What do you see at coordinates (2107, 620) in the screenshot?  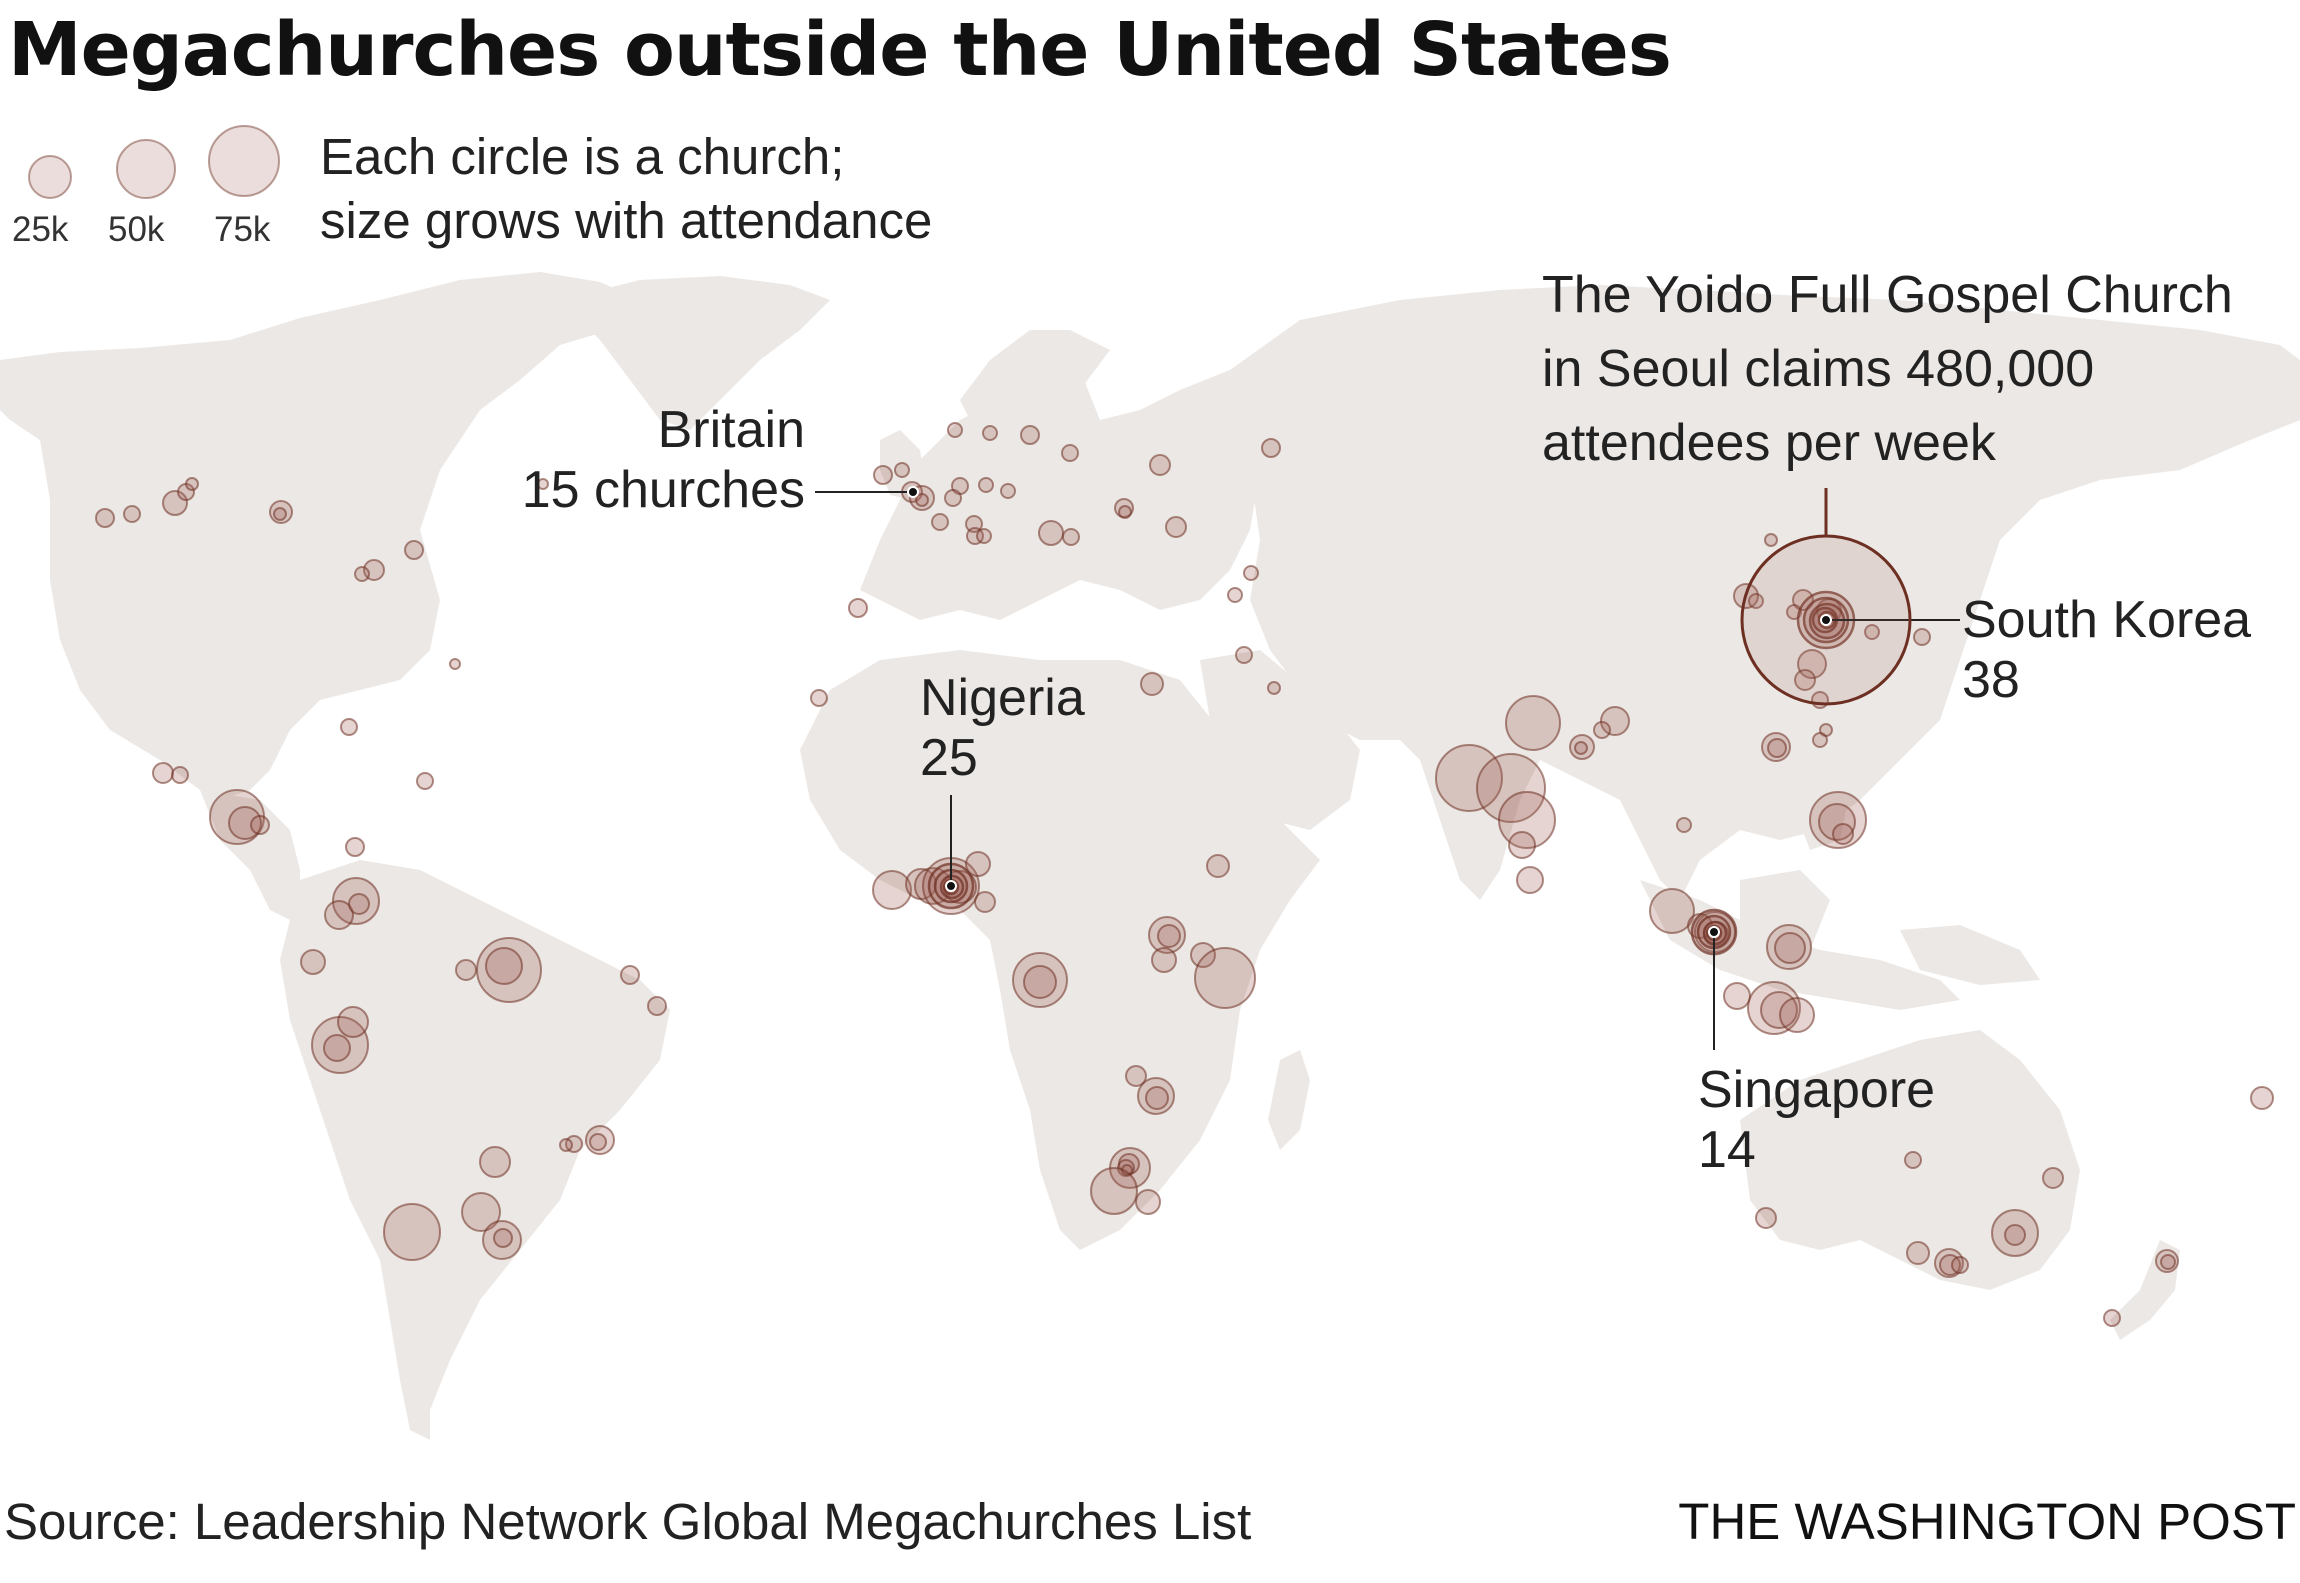 I see `south-korea-label: South Korea` at bounding box center [2107, 620].